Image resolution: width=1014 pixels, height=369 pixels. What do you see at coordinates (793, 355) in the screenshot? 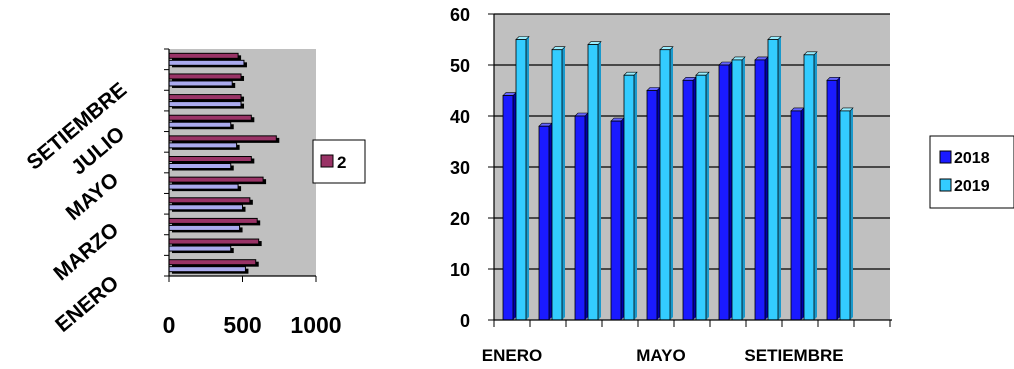
I see `chart2-category-label: SETIEMBRE` at bounding box center [793, 355].